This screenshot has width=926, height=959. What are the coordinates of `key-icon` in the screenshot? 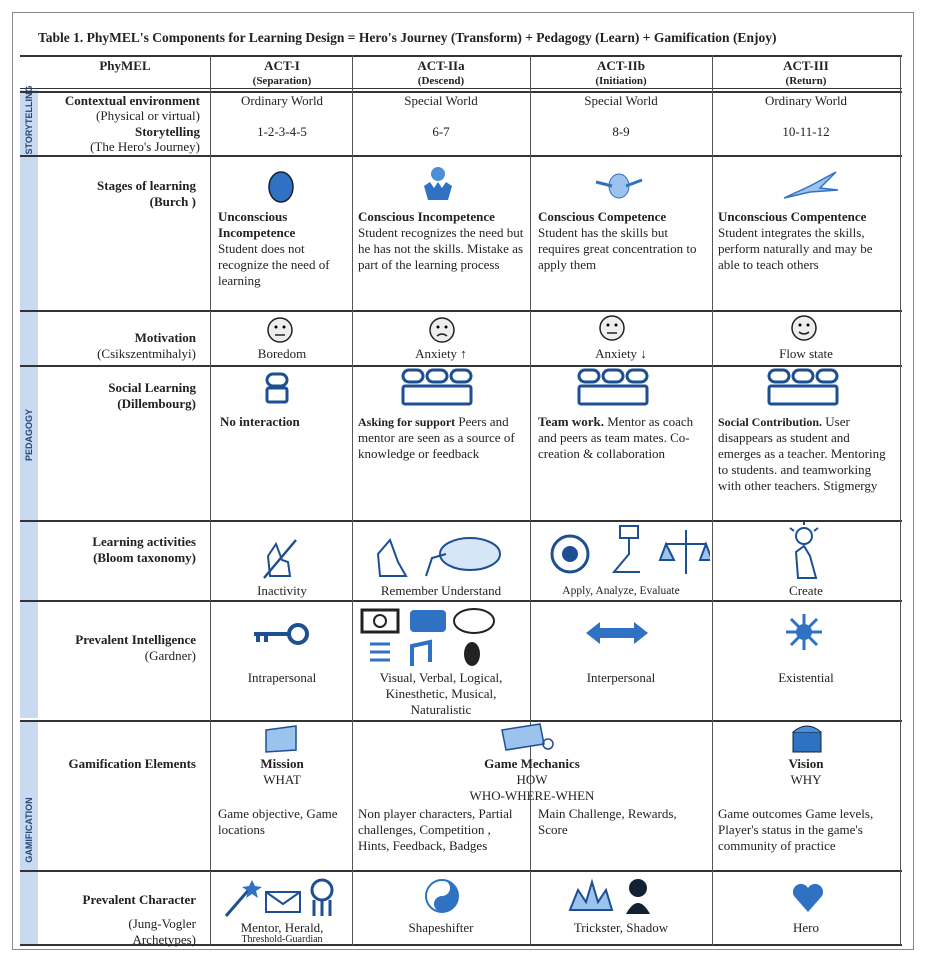 It's located at (281, 634).